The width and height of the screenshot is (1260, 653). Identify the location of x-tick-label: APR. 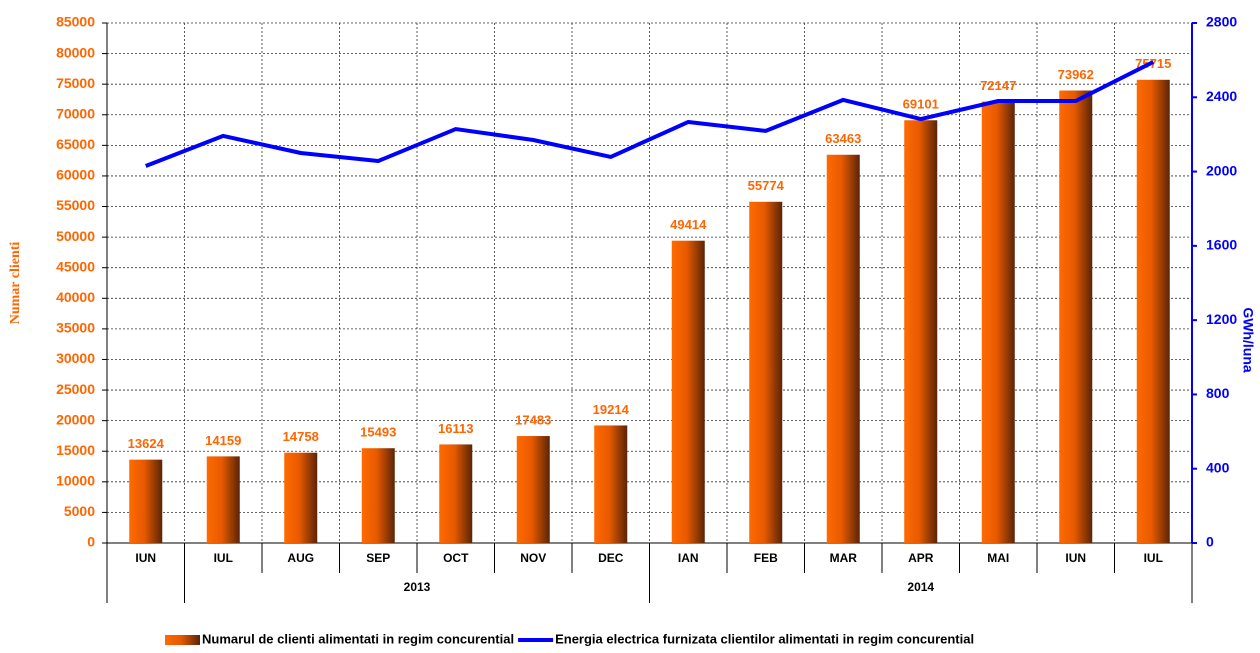
(921, 558).